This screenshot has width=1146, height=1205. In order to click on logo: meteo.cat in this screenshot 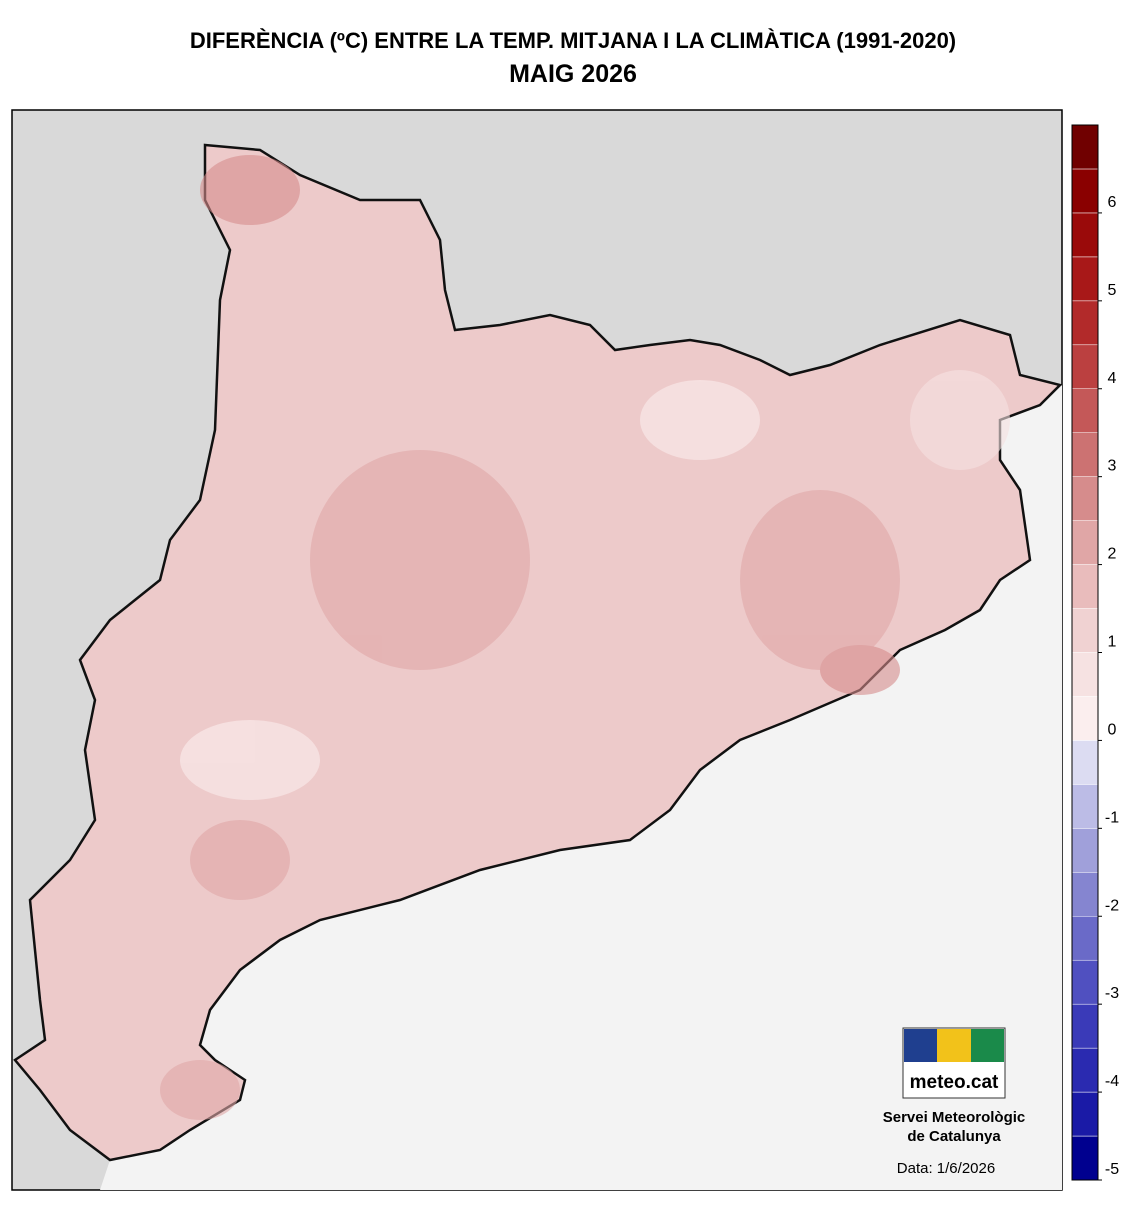, I will do `click(954, 1063)`.